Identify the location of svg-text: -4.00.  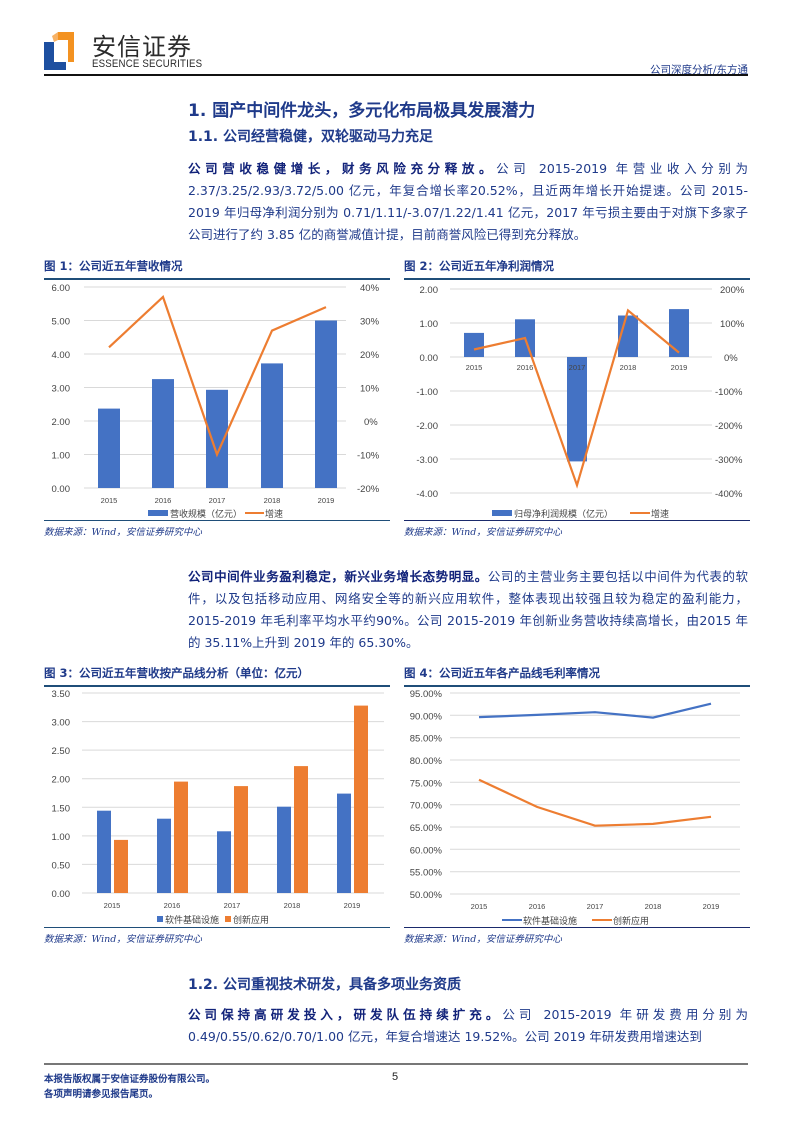
(427, 494).